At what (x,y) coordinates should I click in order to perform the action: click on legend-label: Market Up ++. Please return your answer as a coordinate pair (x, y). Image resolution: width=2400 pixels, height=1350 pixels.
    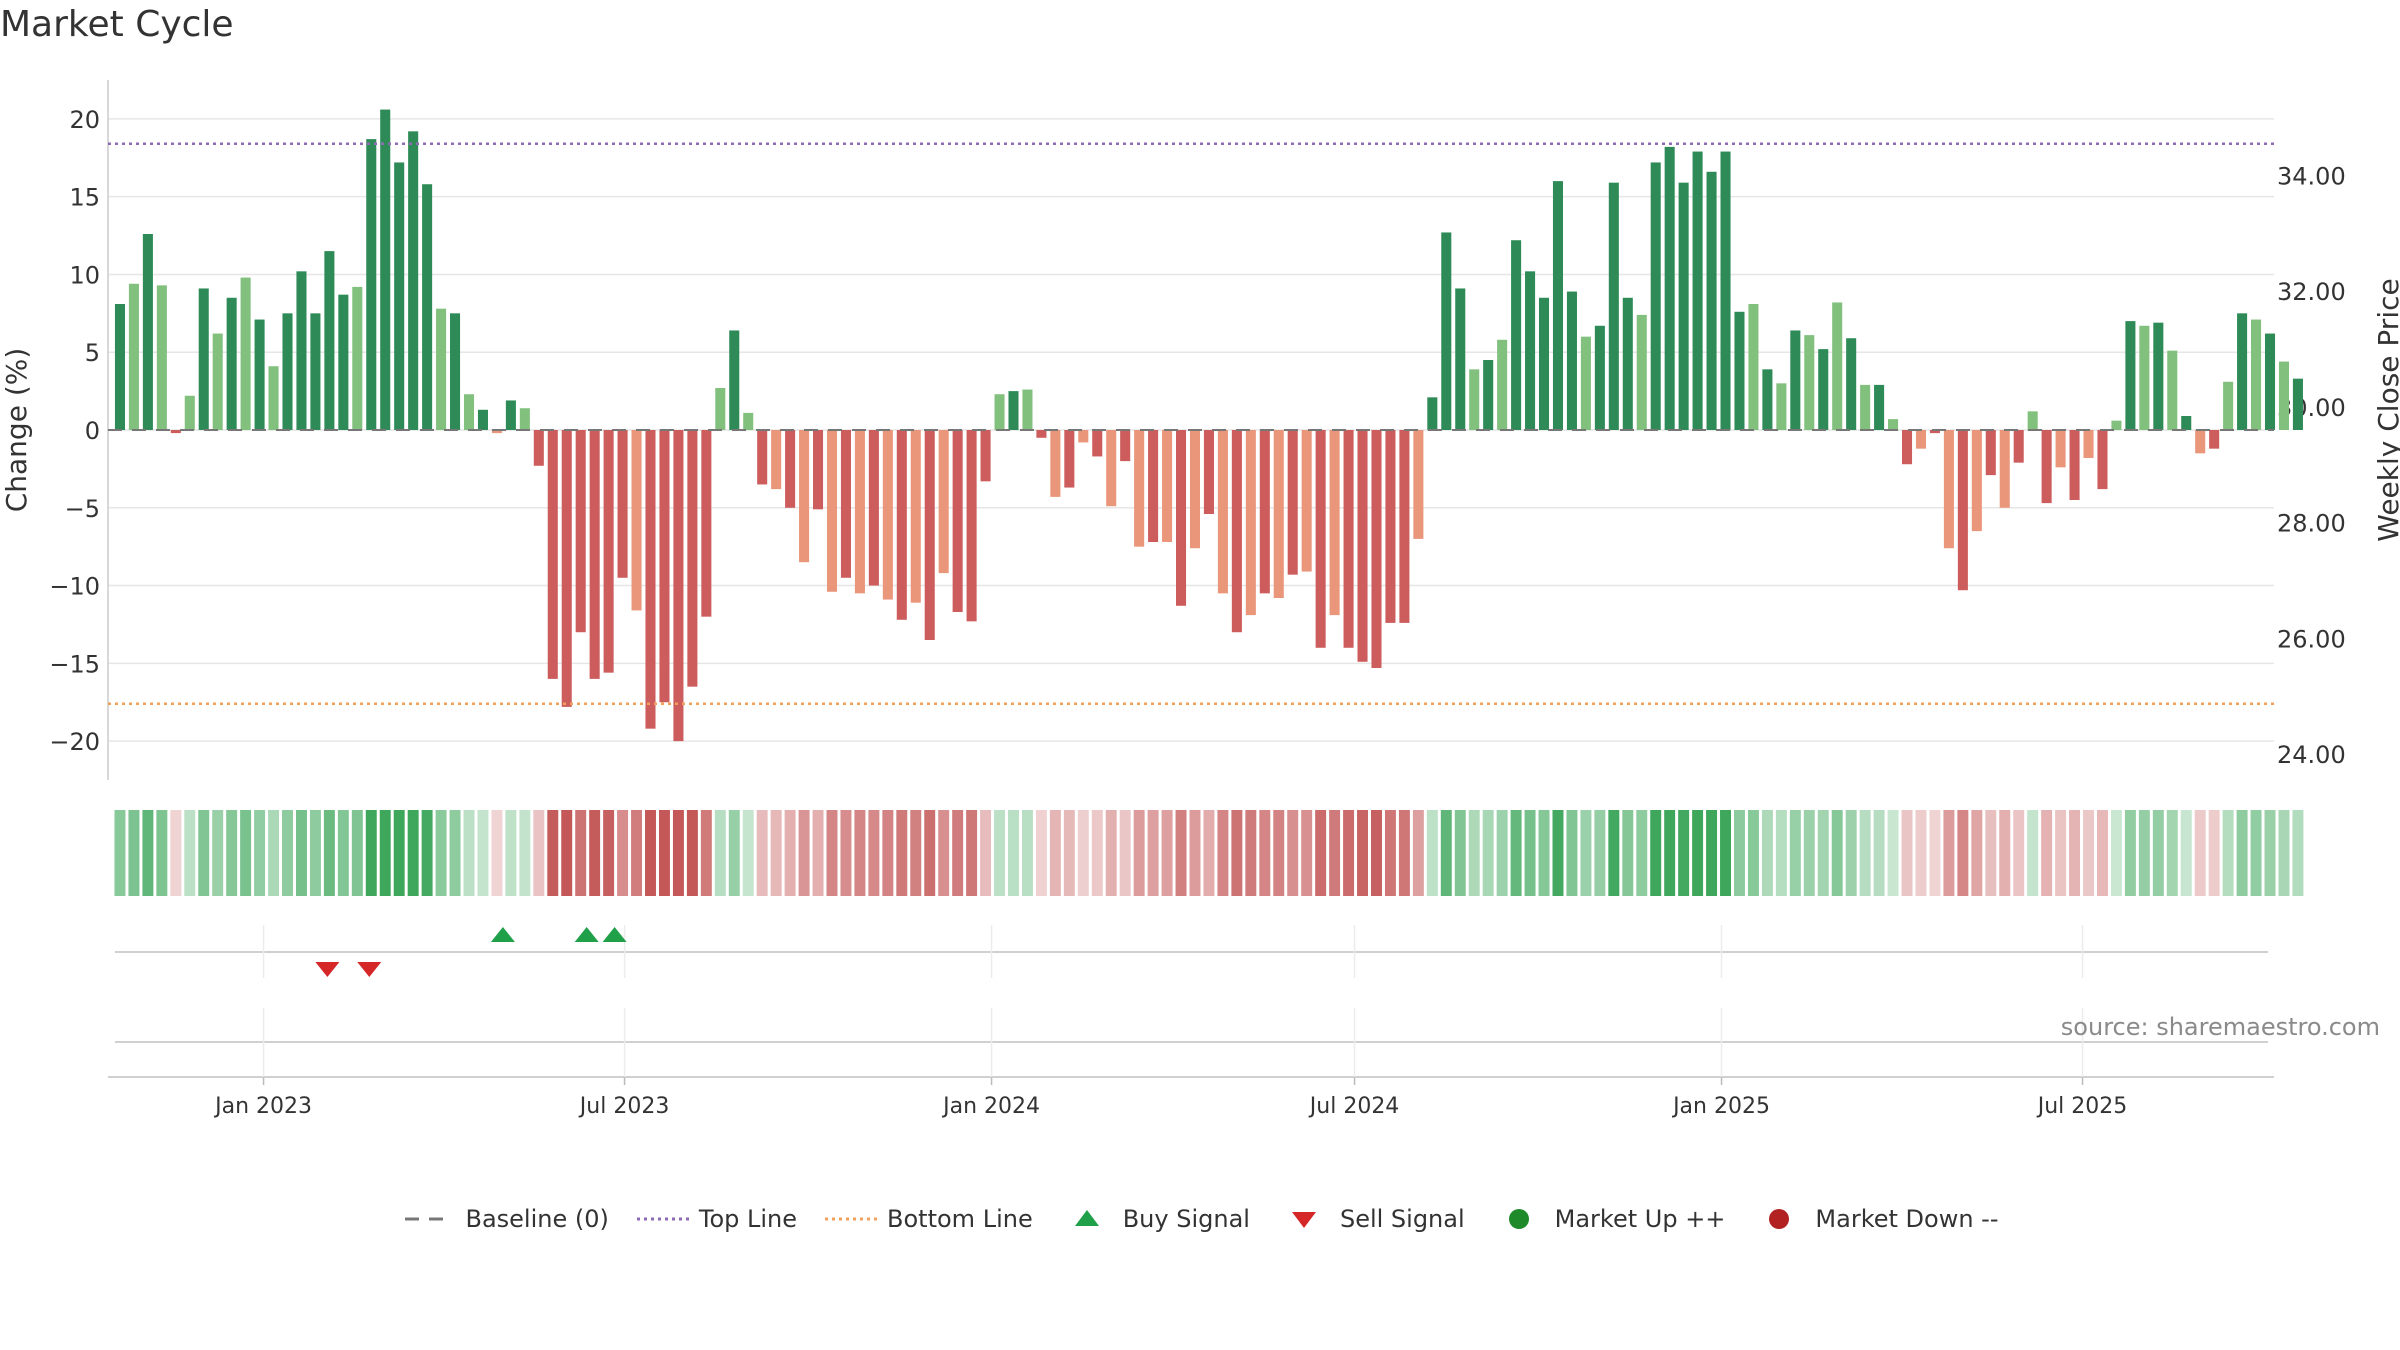
    Looking at the image, I should click on (1640, 1219).